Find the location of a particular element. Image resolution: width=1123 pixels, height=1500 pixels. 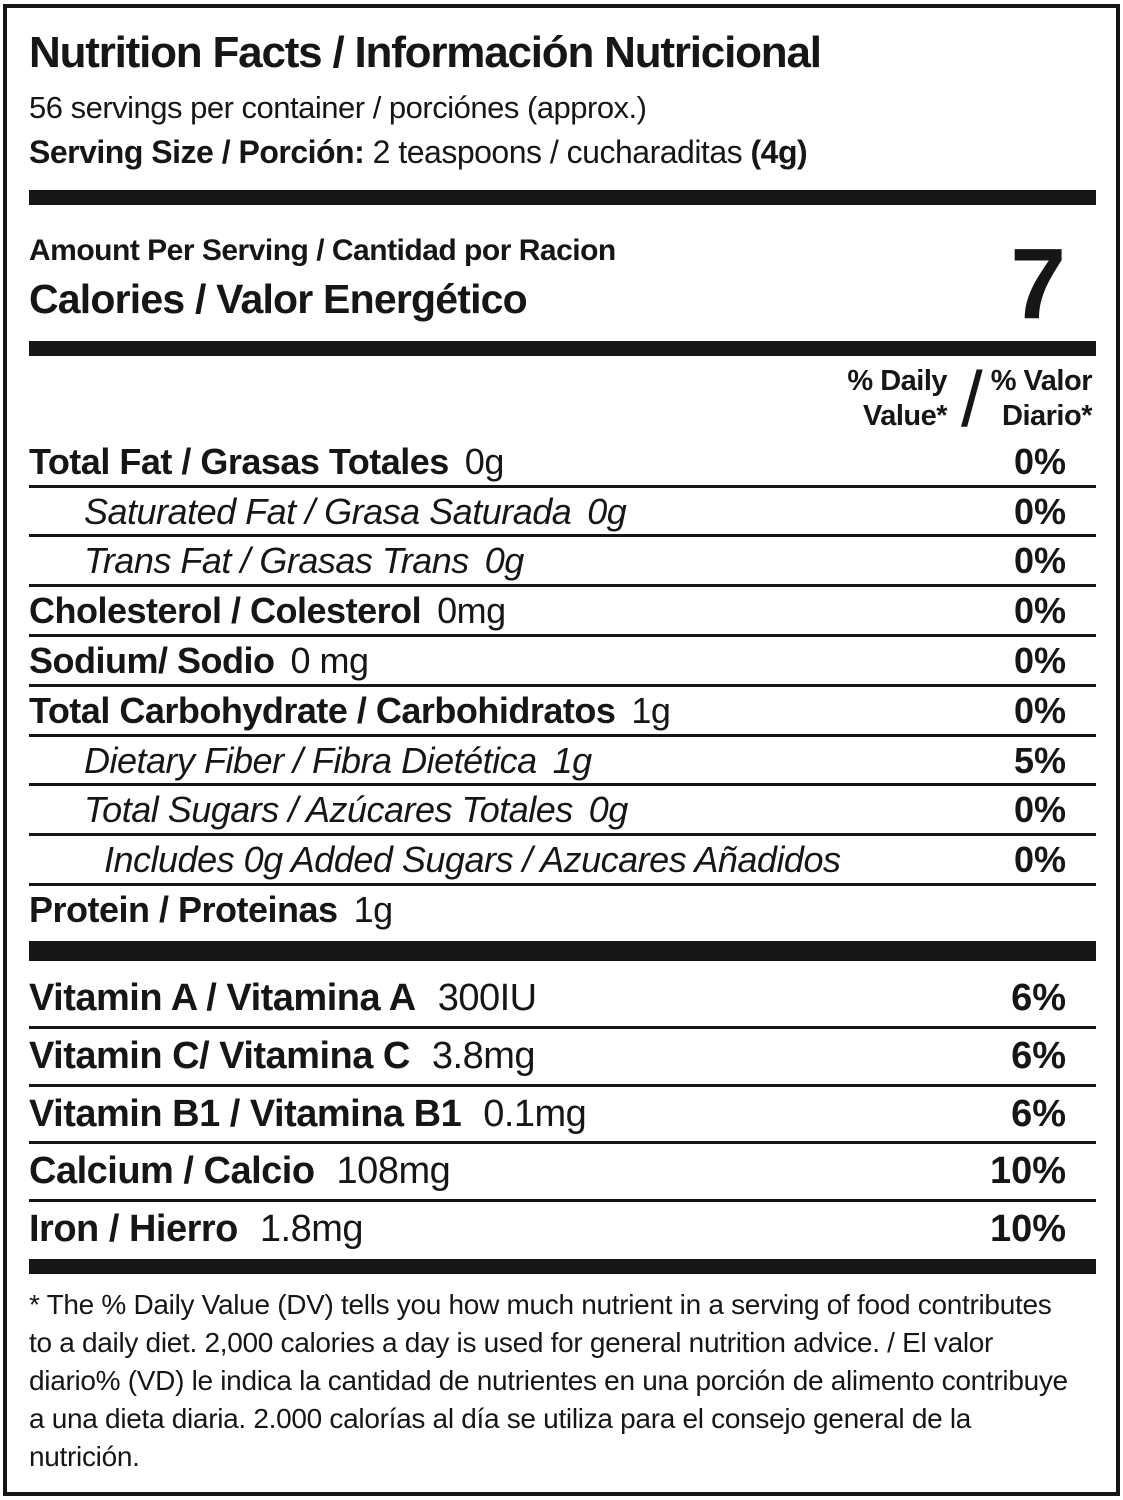

nutrient-label: Cholesterol / Colesterol is located at coordinates (225, 611).